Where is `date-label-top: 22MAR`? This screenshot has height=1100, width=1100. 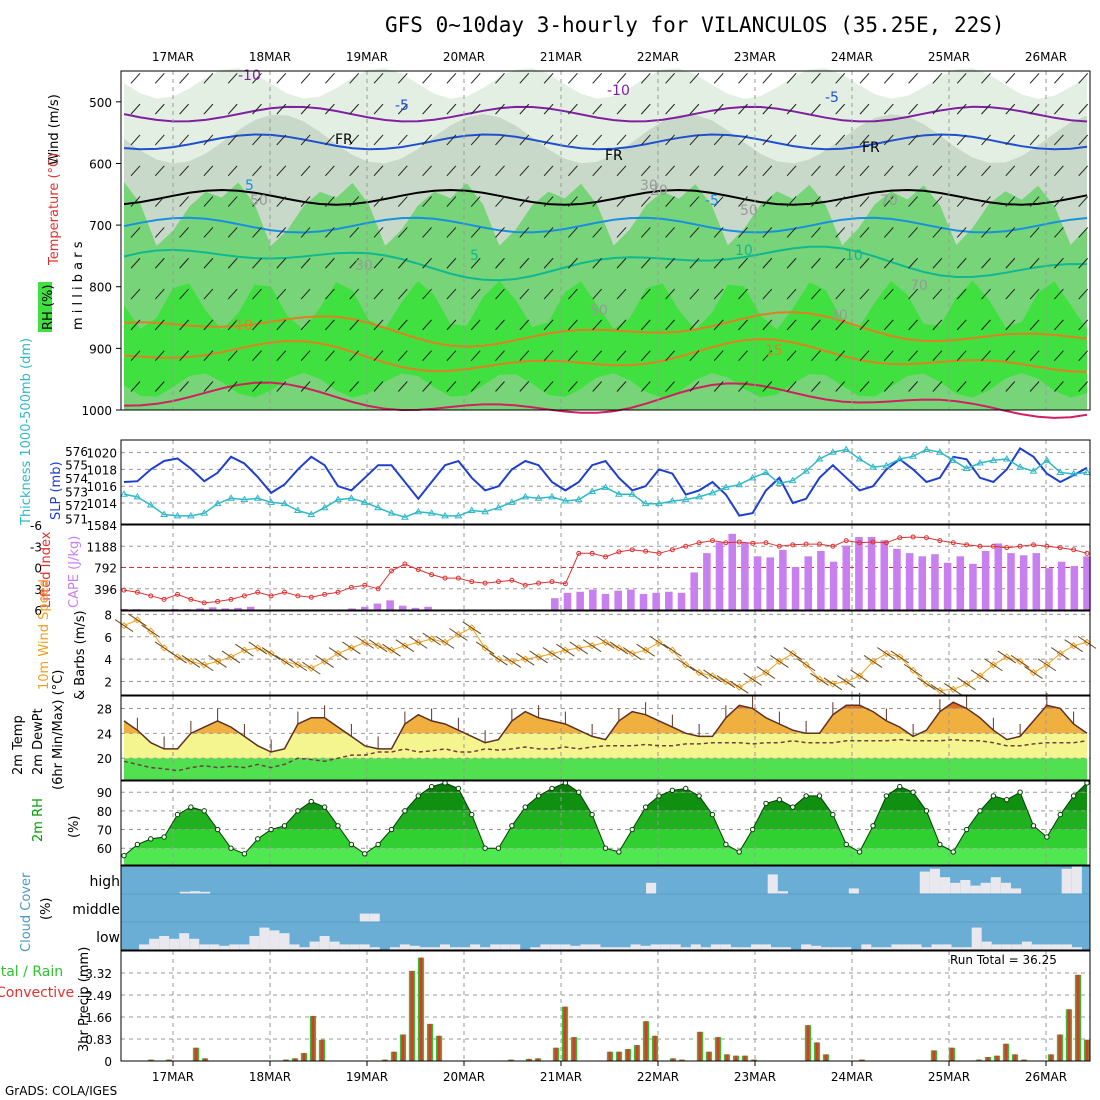 date-label-top: 22MAR is located at coordinates (658, 57).